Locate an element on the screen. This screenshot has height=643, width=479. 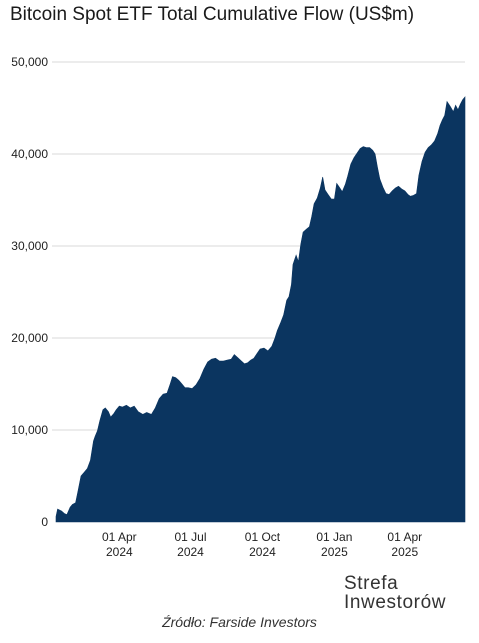
y-axis-ticks: 0 10,000 20,000 30,000 40,000 50,000 is located at coordinates (29, 292).